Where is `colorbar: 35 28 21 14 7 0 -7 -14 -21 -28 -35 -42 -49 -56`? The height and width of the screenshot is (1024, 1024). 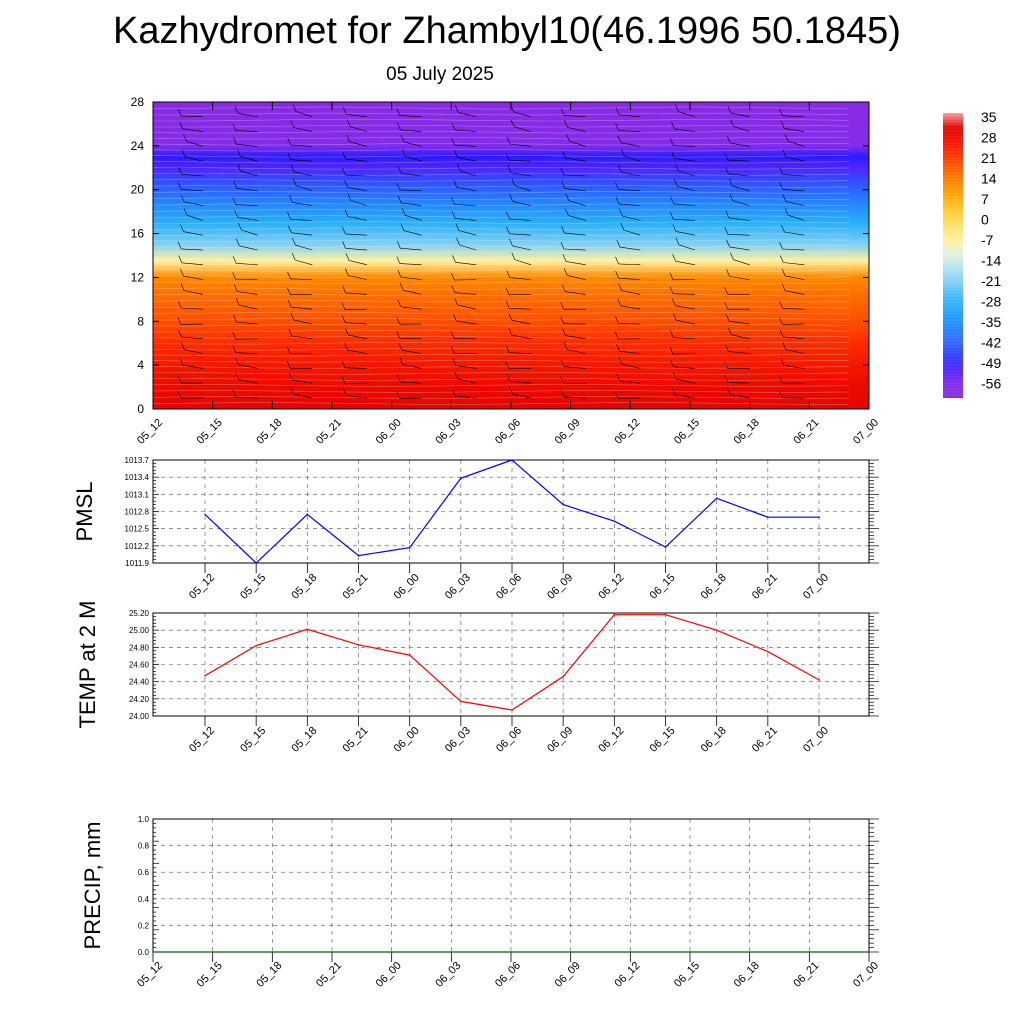 colorbar: 35 28 21 14 7 0 -7 -14 -21 -28 -35 -42 -49 -56 is located at coordinates (972, 253).